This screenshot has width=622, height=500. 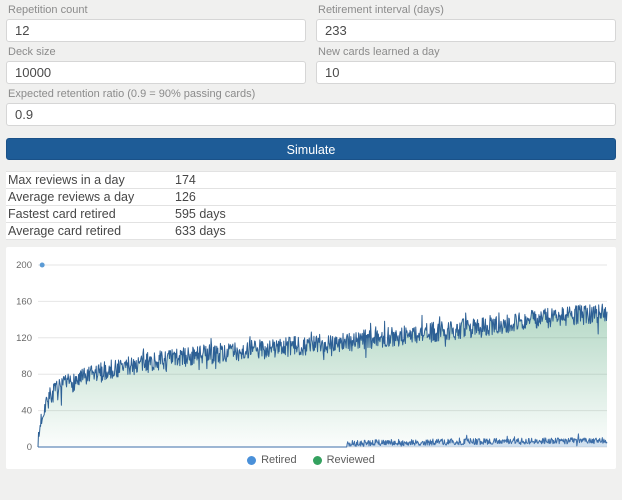 I want to click on stat-label: Max reviews in a day, so click(x=66, y=180).